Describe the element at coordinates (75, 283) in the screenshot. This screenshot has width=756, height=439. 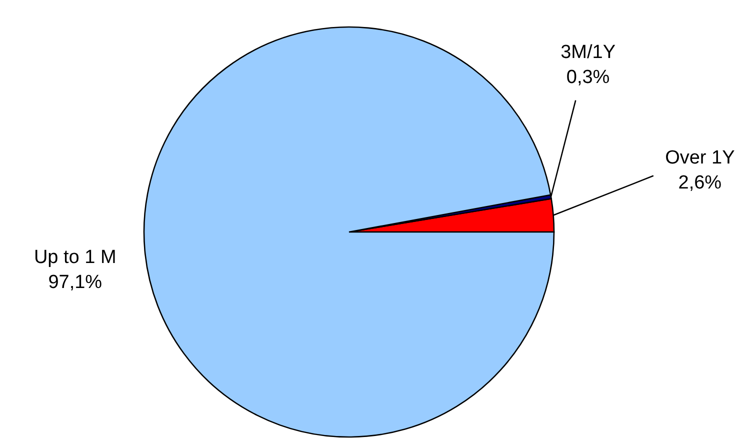
I see `data-label: 97,1%` at that location.